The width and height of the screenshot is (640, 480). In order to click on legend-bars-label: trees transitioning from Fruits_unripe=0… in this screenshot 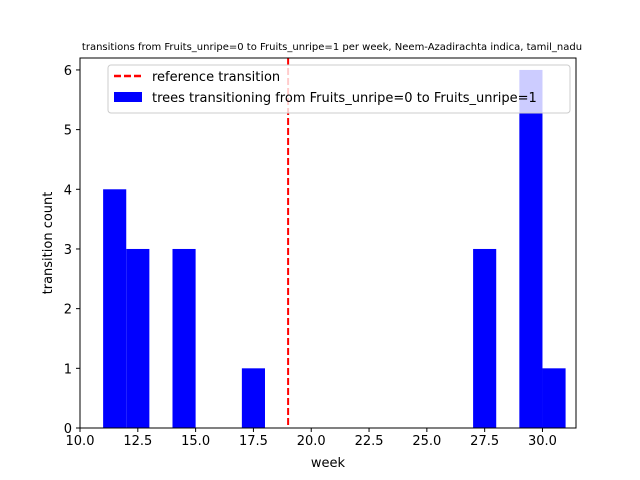, I will do `click(344, 98)`.